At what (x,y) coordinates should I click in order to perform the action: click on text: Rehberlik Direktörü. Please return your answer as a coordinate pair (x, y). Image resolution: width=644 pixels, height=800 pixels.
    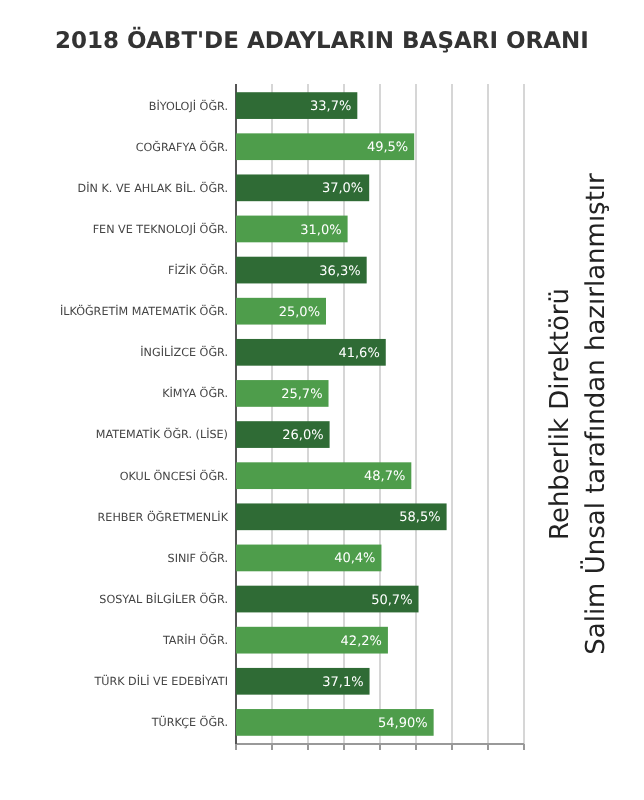
    Looking at the image, I should click on (561, 414).